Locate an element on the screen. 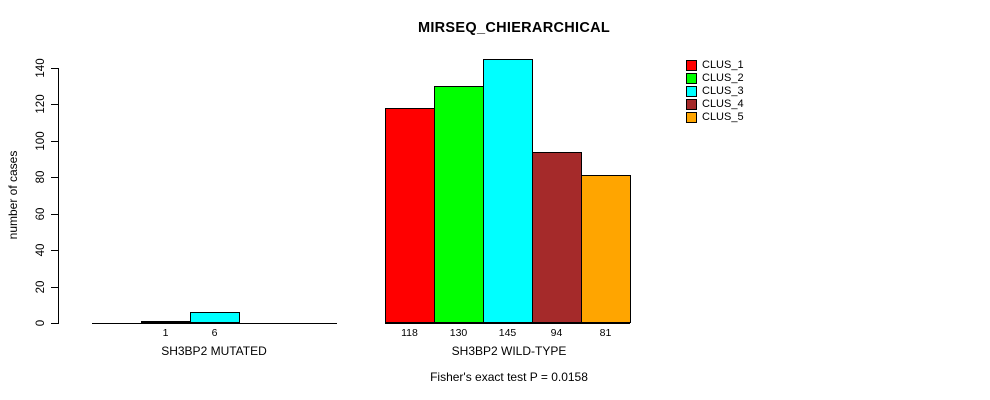 Image resolution: width=990 pixels, height=400 pixels. legend-item: CLUS_2 is located at coordinates (715, 78).